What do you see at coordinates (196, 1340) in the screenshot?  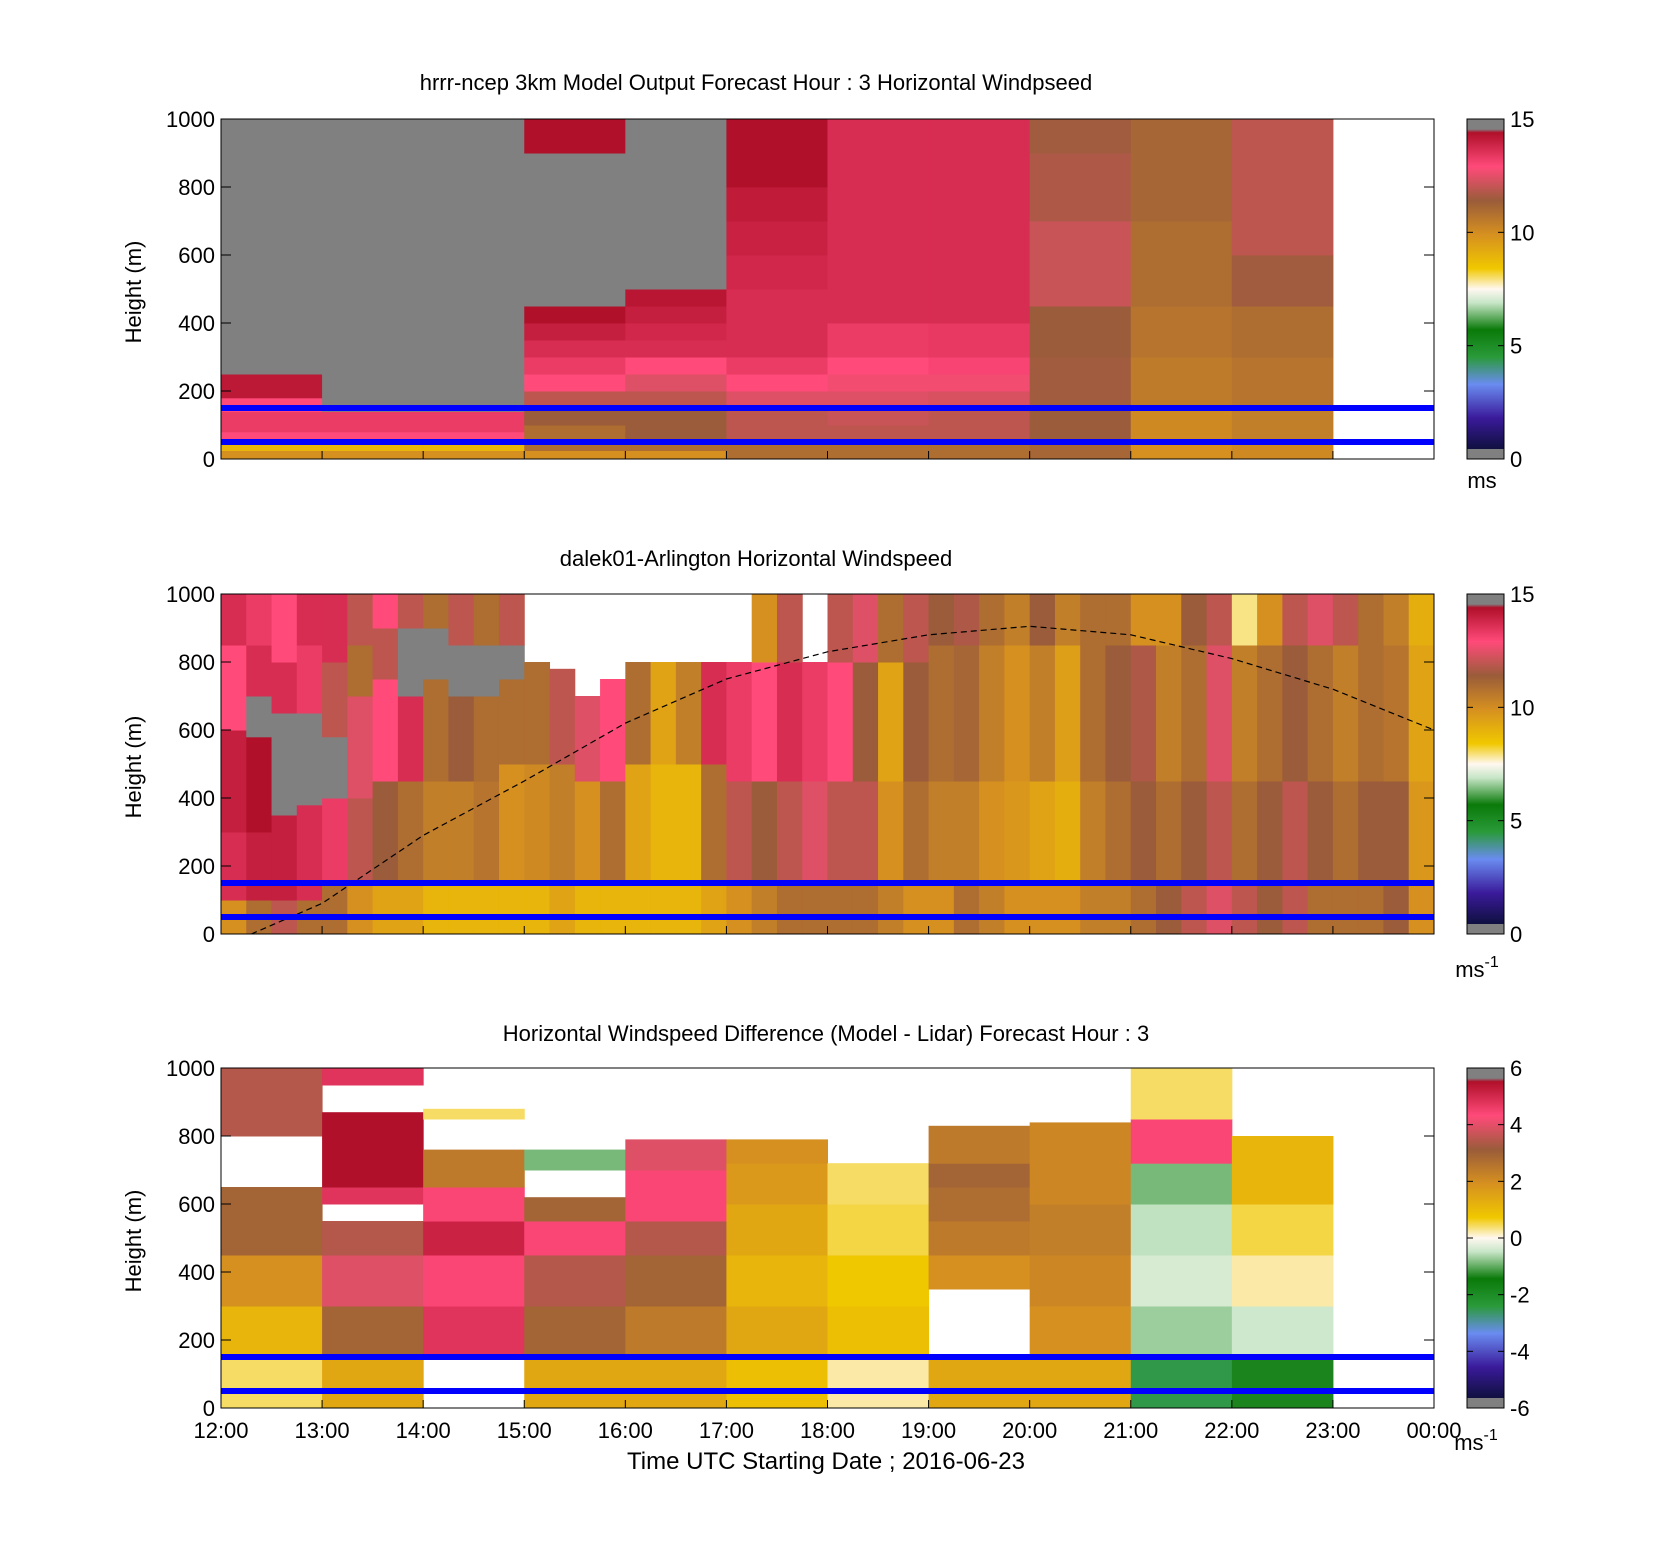 I see `y-tick-label: 200` at bounding box center [196, 1340].